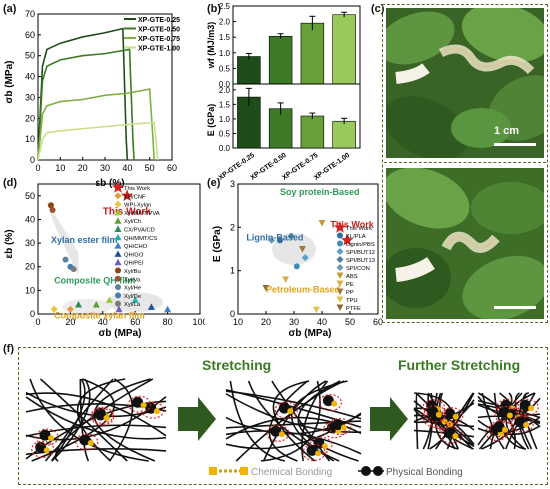  I want to click on panel-d-annotation-xylan-ester: Xylan ester film, so click(84, 240).